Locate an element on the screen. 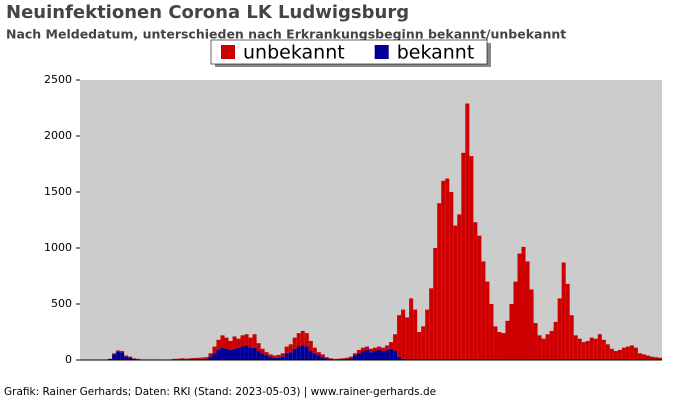 Image resolution: width=700 pixels, height=400 pixels. y-tick-label: 1500 is located at coordinates (58, 191).